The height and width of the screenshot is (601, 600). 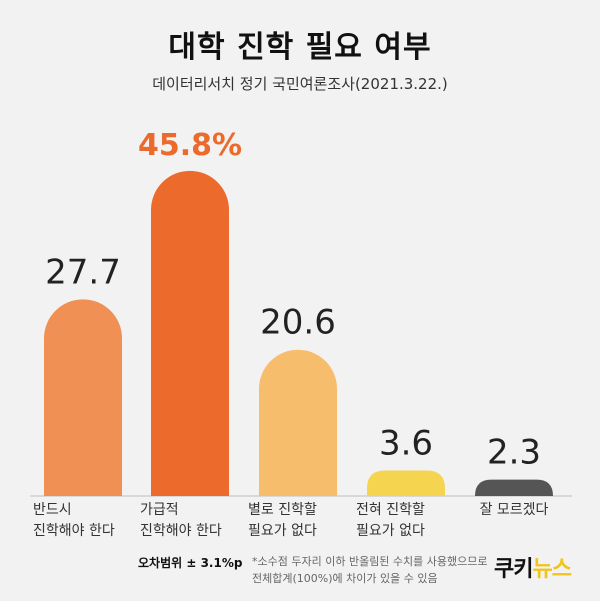 I want to click on value-label-2: 45.8%, so click(x=190, y=145).